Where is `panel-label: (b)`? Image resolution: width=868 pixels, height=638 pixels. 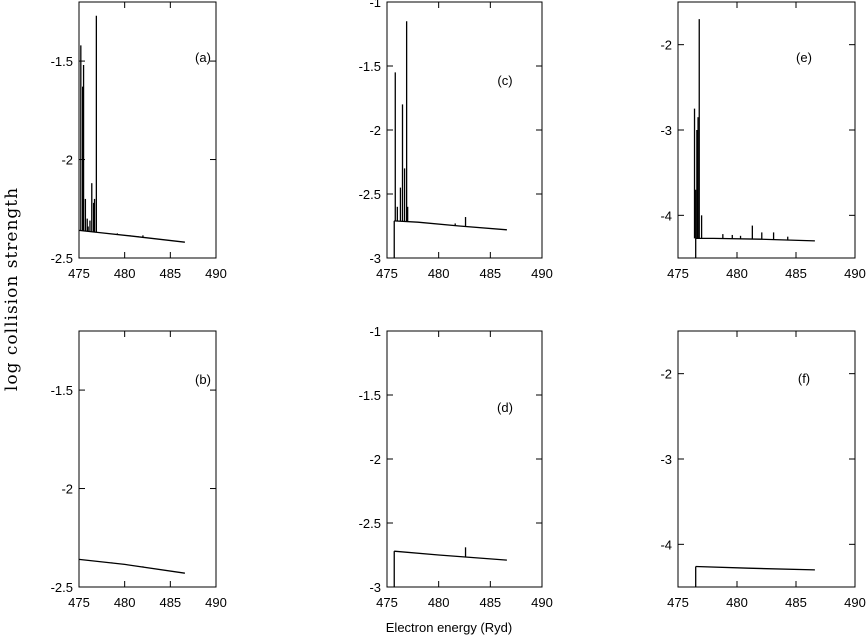 panel-label: (b) is located at coordinates (203, 379).